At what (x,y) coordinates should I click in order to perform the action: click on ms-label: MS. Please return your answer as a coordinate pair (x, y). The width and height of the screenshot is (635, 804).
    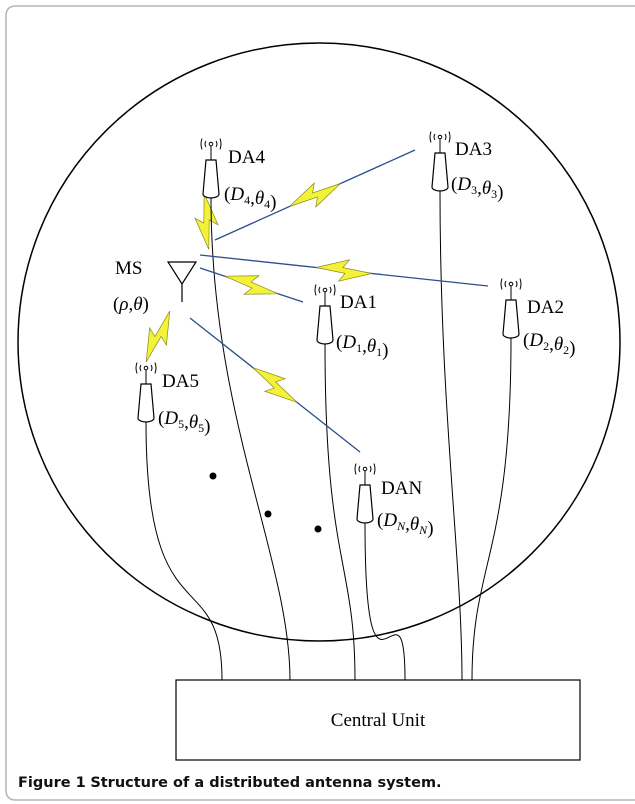
    Looking at the image, I should click on (128, 268).